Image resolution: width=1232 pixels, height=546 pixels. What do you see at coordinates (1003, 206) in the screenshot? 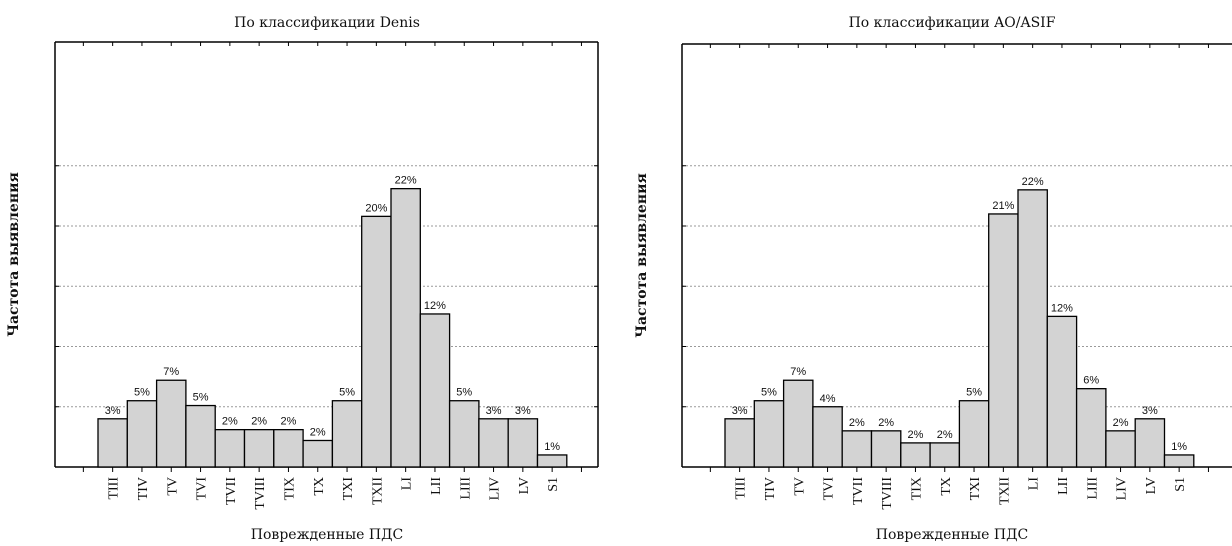
I see `data-label: 21%` at bounding box center [1003, 206].